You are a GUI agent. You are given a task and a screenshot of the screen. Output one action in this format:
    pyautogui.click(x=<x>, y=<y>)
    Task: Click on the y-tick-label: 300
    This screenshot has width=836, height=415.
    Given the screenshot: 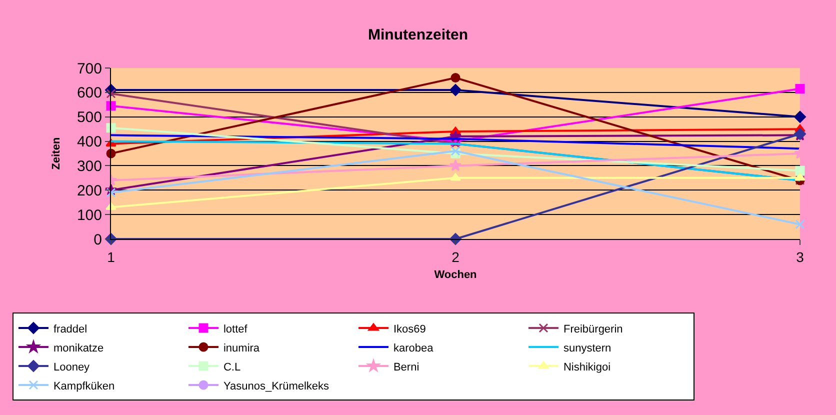 What is the action you would take?
    pyautogui.click(x=89, y=166)
    